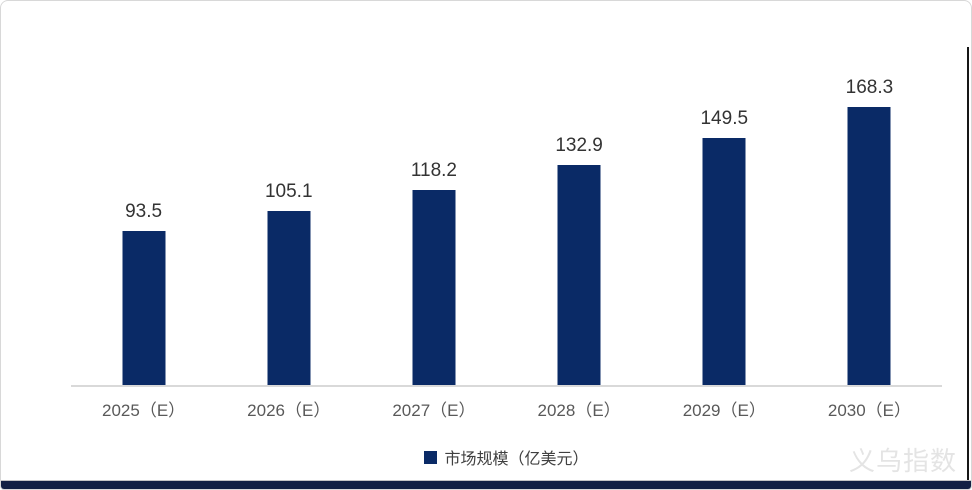 The image size is (972, 490). What do you see at coordinates (144, 211) in the screenshot?
I see `bar-value-label: 93.5` at bounding box center [144, 211].